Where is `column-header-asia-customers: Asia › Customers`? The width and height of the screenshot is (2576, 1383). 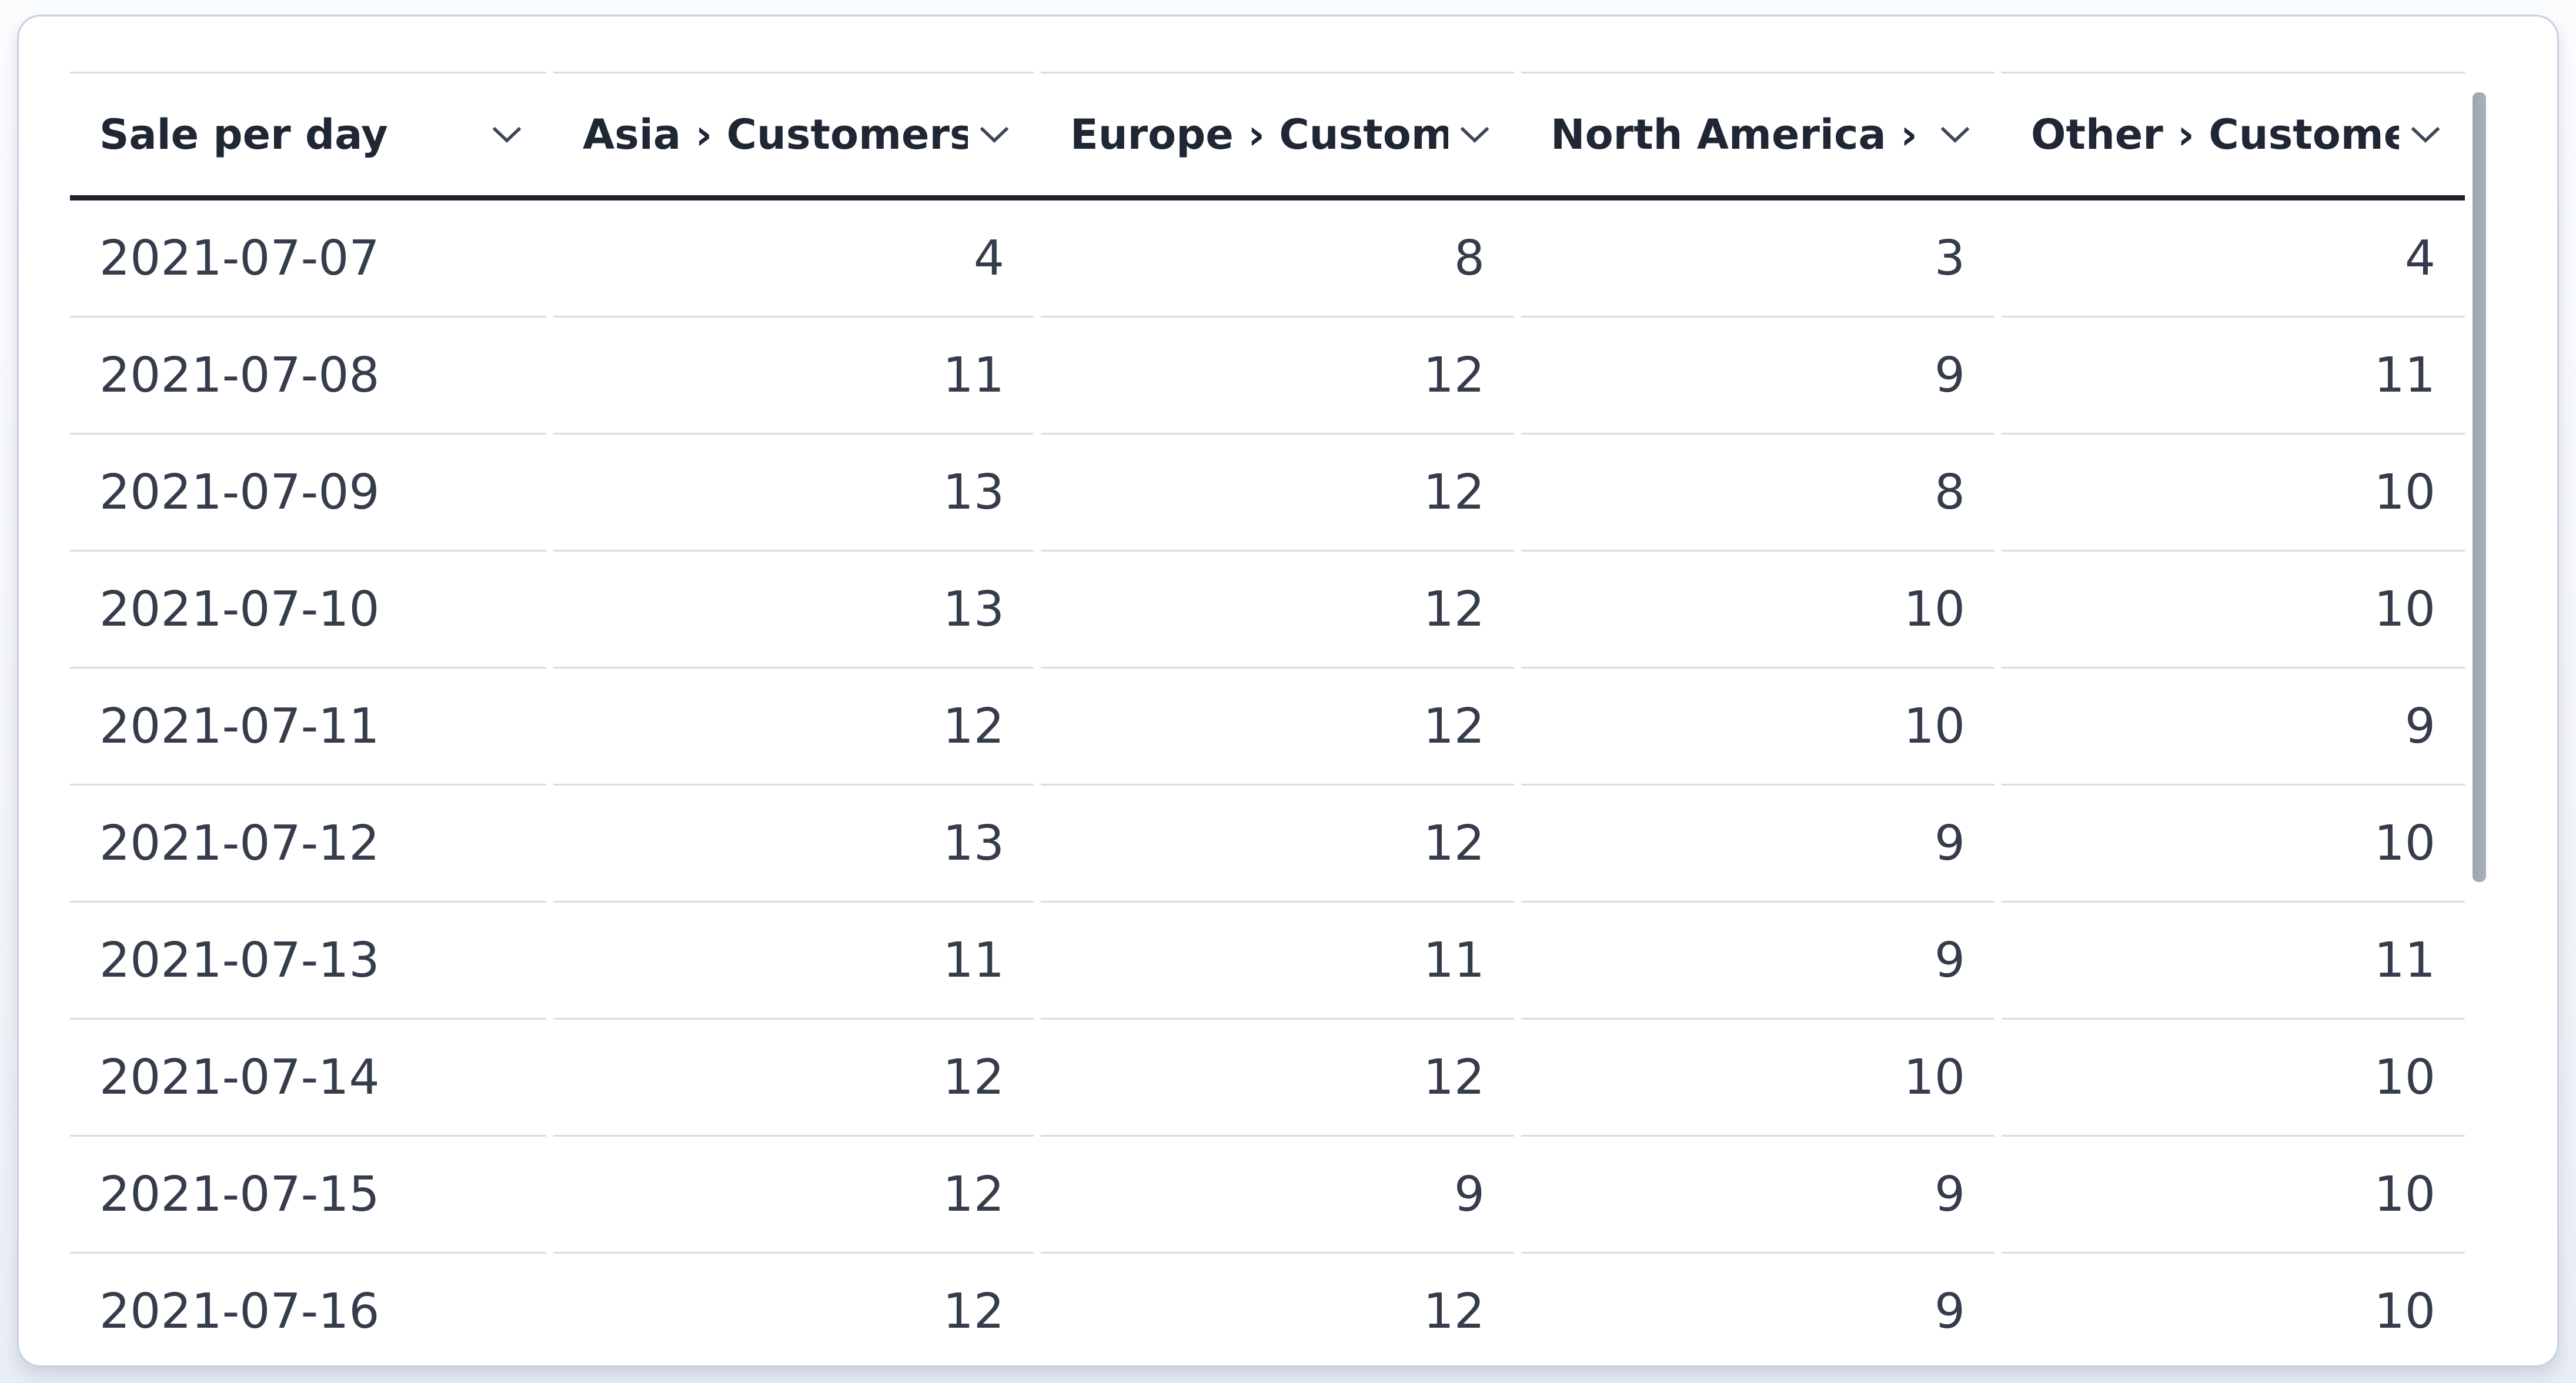 column-header-asia-customers: Asia › Customers is located at coordinates (793, 133).